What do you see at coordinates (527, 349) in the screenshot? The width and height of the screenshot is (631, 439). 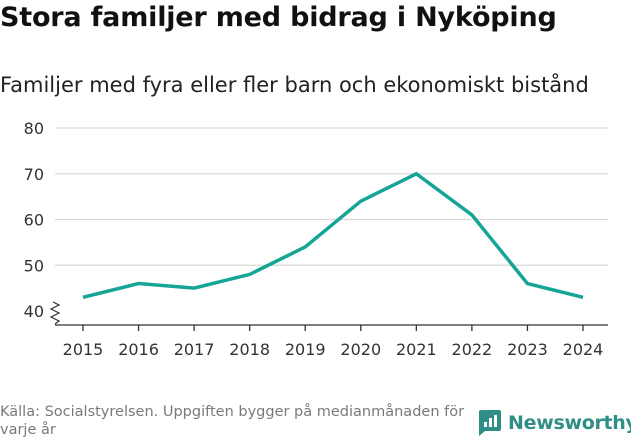 I see `x-tick-label: 2023` at bounding box center [527, 349].